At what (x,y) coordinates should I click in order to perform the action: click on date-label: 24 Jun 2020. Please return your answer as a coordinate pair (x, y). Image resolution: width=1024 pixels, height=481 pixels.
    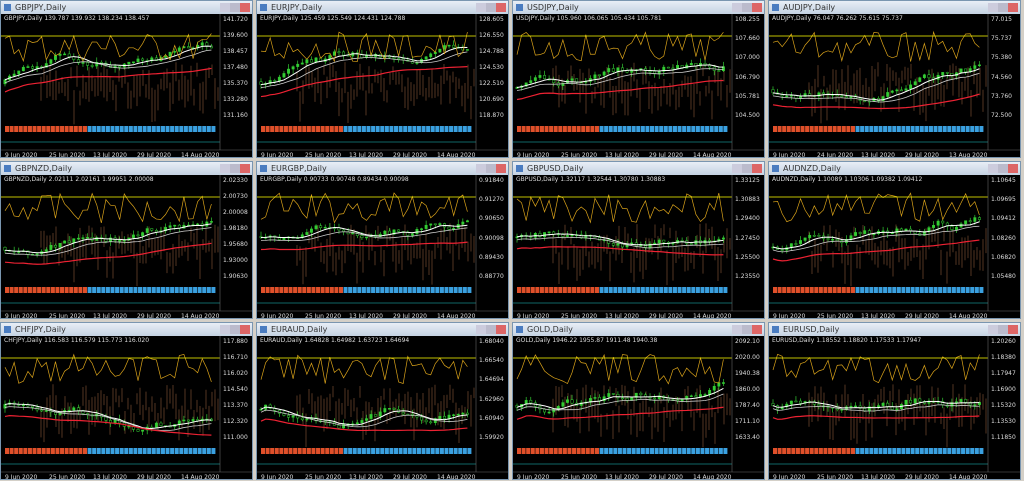
    Looking at the image, I should click on (835, 155).